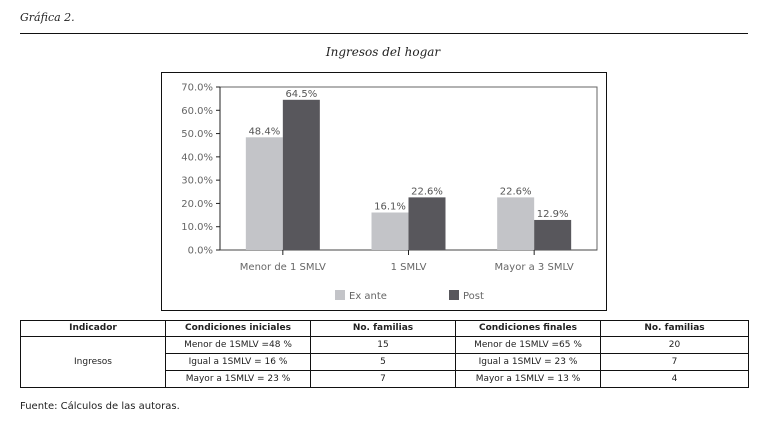 The image size is (766, 431). Describe the element at coordinates (340, 295) in the screenshot. I see `legend-swatch-ex-ante` at that location.